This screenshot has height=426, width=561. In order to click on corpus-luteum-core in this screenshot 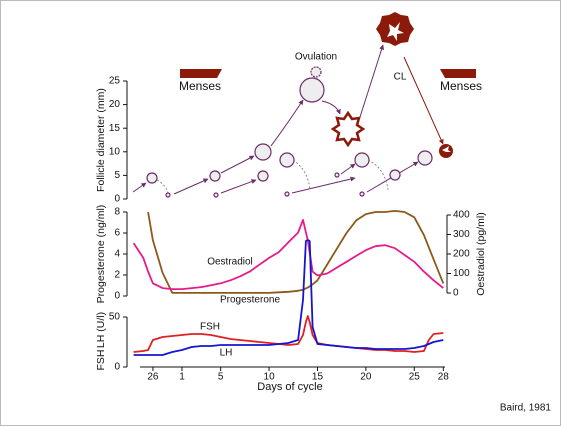, I will do `click(395, 31)`.